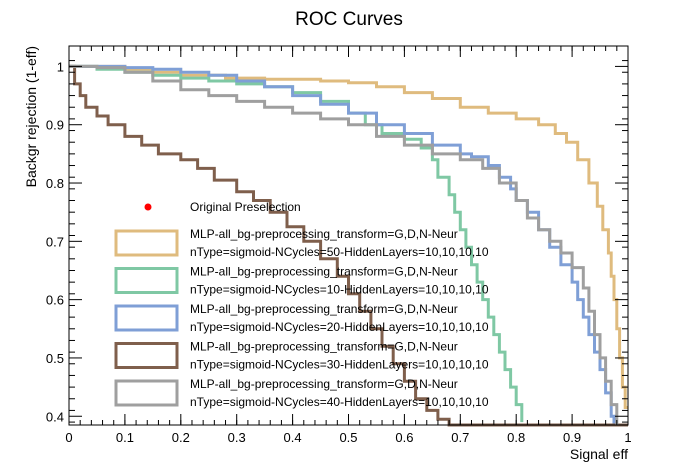 This screenshot has height=474, width=698. What do you see at coordinates (460, 437) in the screenshot?
I see `x-tick-label: 0.7` at bounding box center [460, 437].